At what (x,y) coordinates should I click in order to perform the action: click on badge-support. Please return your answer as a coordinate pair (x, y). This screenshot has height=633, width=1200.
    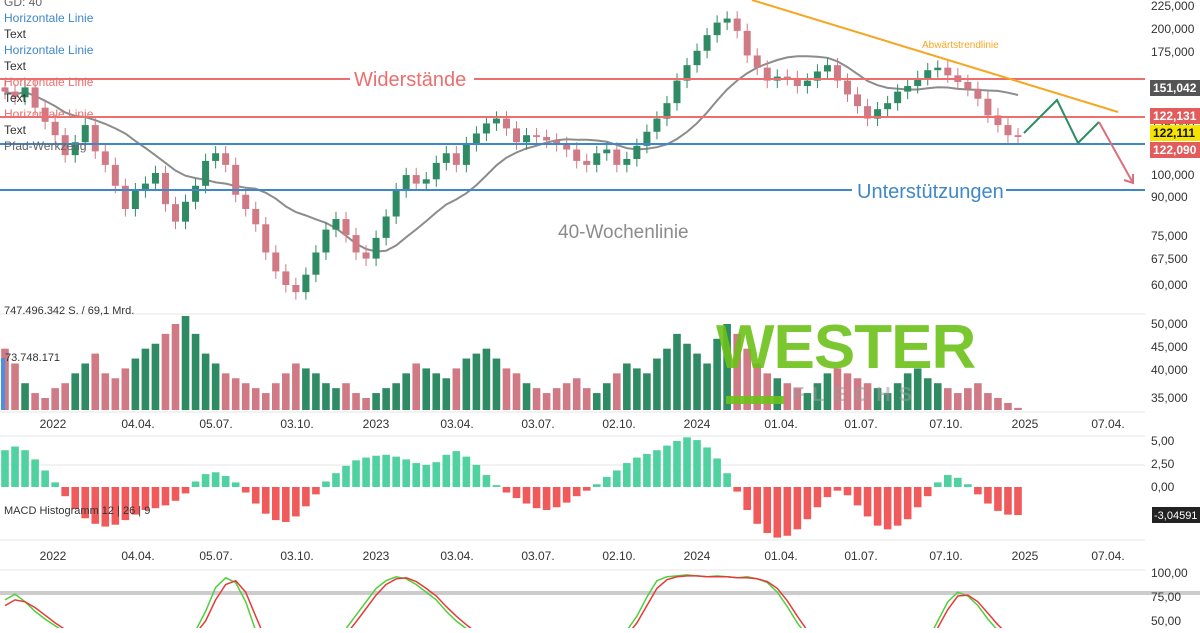
    Looking at the image, I should click on (1175, 150).